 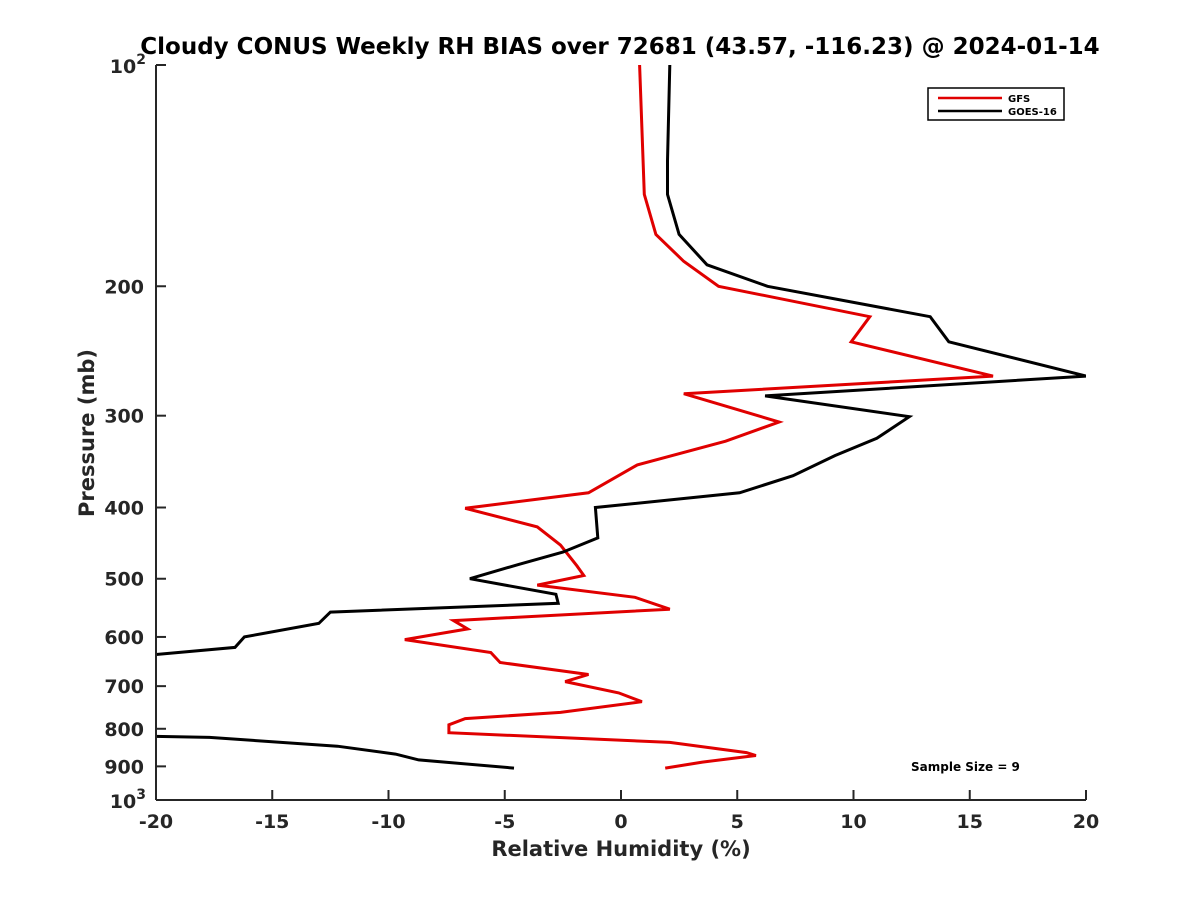 I want to click on x-tick-label: -15, so click(x=272, y=822).